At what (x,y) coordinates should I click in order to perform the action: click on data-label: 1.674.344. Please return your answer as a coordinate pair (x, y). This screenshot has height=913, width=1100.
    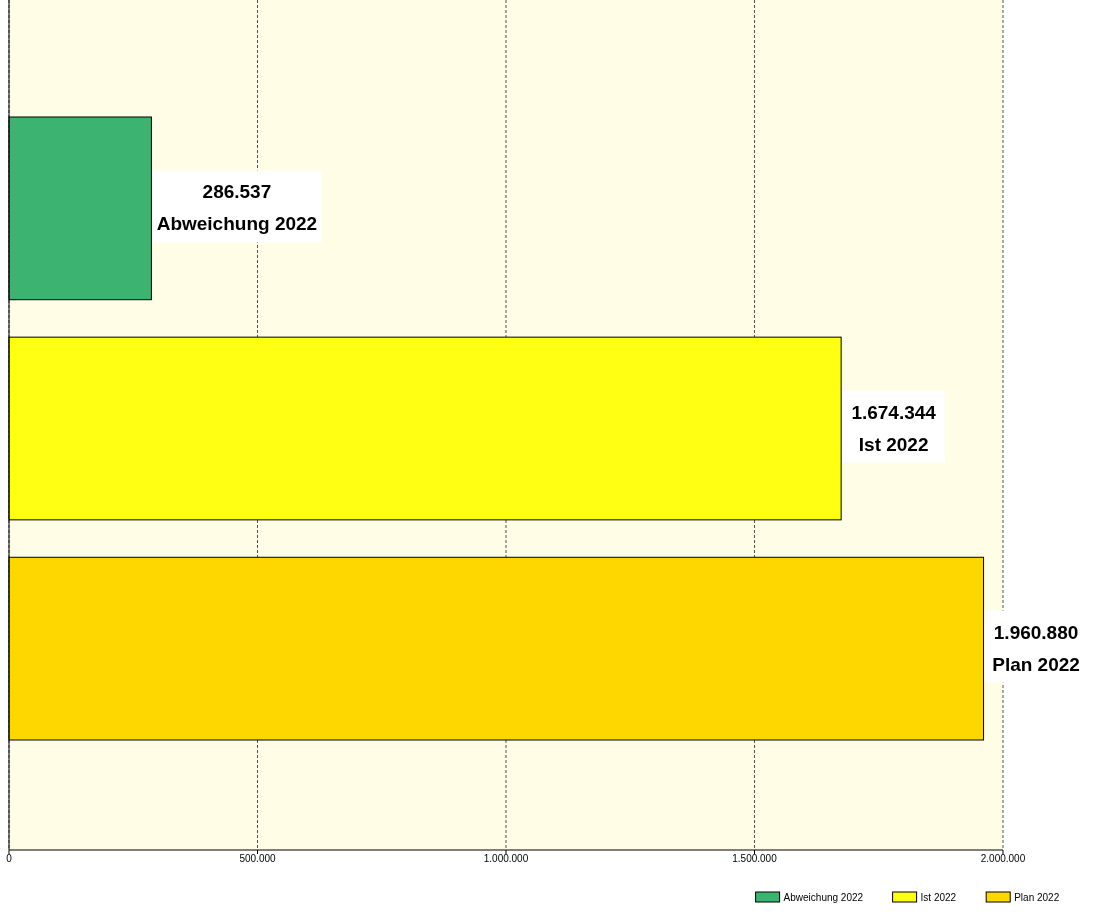
    Looking at the image, I should click on (894, 412).